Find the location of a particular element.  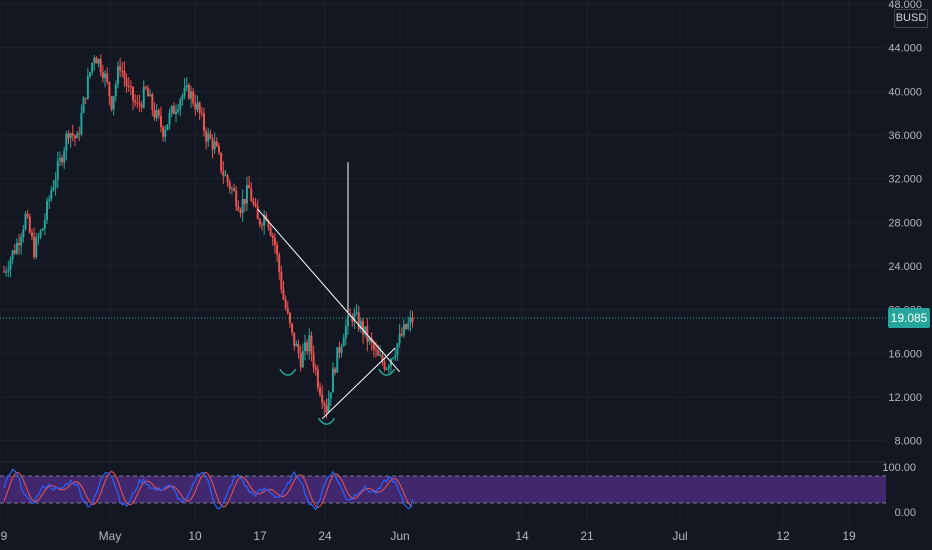

drawings is located at coordinates (328, 293).